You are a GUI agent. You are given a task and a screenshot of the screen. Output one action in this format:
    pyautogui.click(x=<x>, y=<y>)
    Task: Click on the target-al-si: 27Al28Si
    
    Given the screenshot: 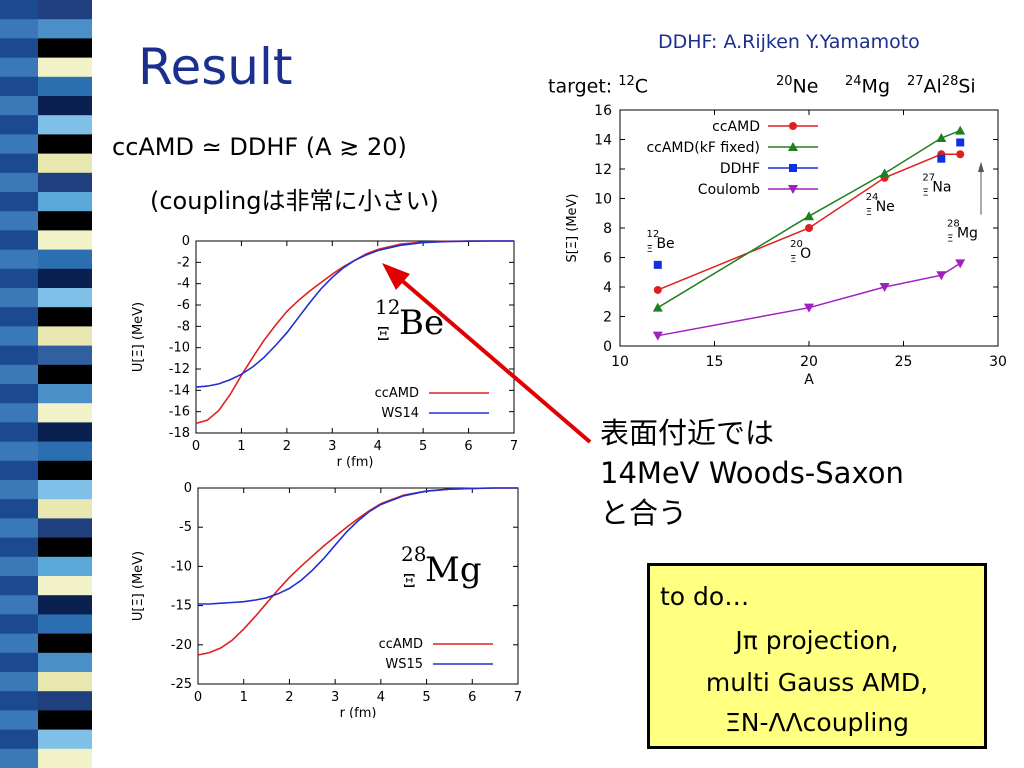 What is the action you would take?
    pyautogui.click(x=941, y=86)
    